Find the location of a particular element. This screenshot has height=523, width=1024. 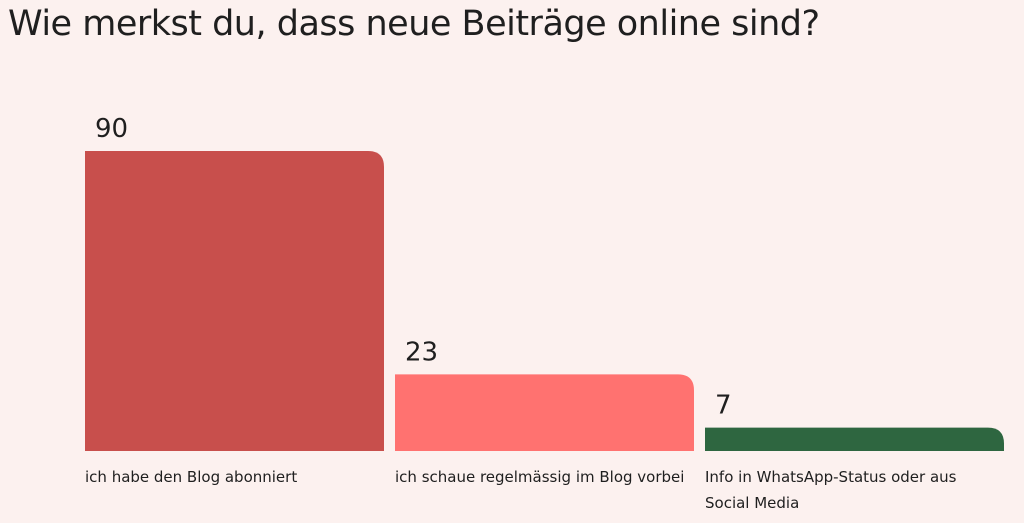

category-label-3-line-2: Social Media is located at coordinates (752, 503).